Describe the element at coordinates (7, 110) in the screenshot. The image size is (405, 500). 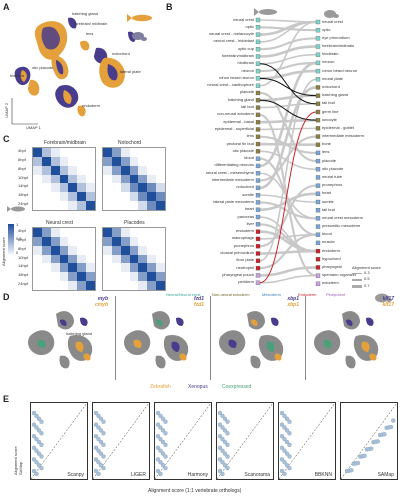
I see `umap-ylabel: UMAP 2` at that location.